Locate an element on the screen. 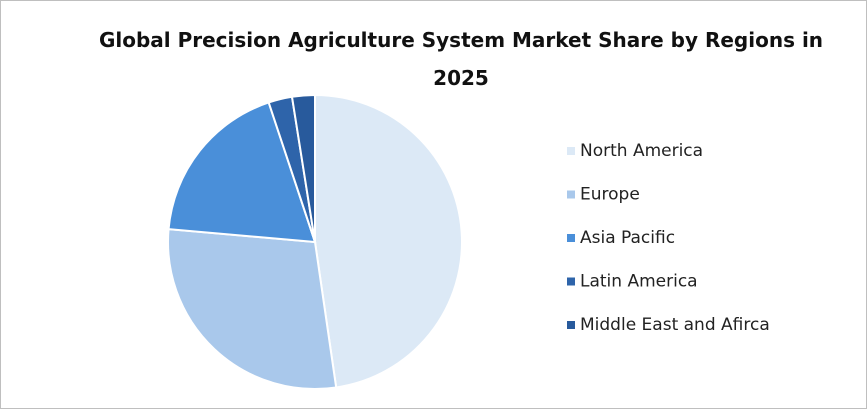 This screenshot has height=409, width=867. legend-label: Middle East and Afirca is located at coordinates (675, 325).